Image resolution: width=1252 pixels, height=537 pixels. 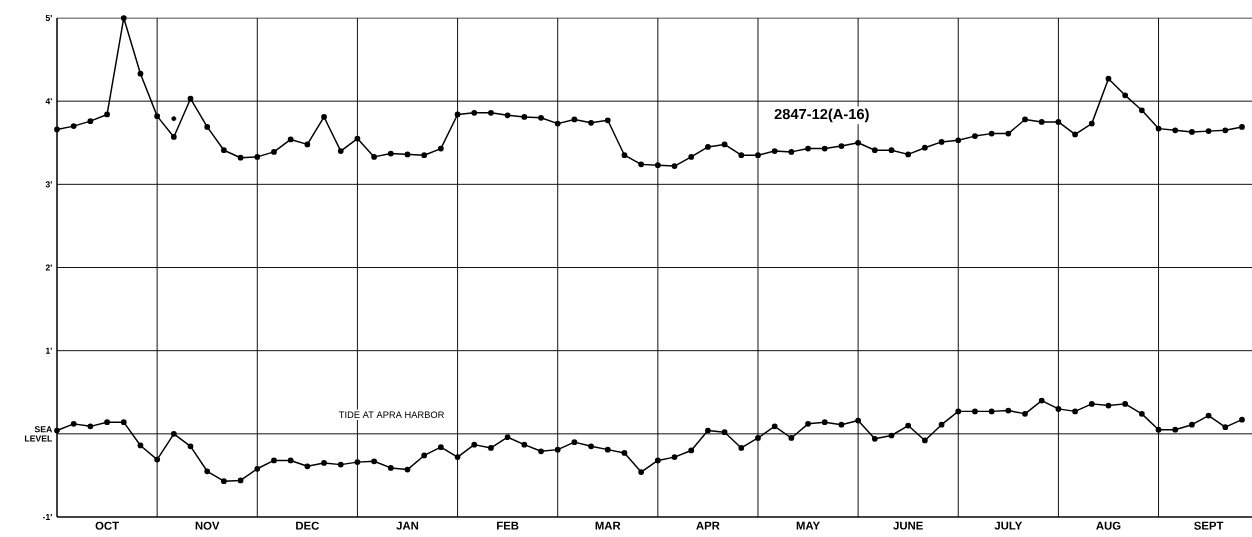 I want to click on x-tick-label: FEB, so click(x=508, y=525).